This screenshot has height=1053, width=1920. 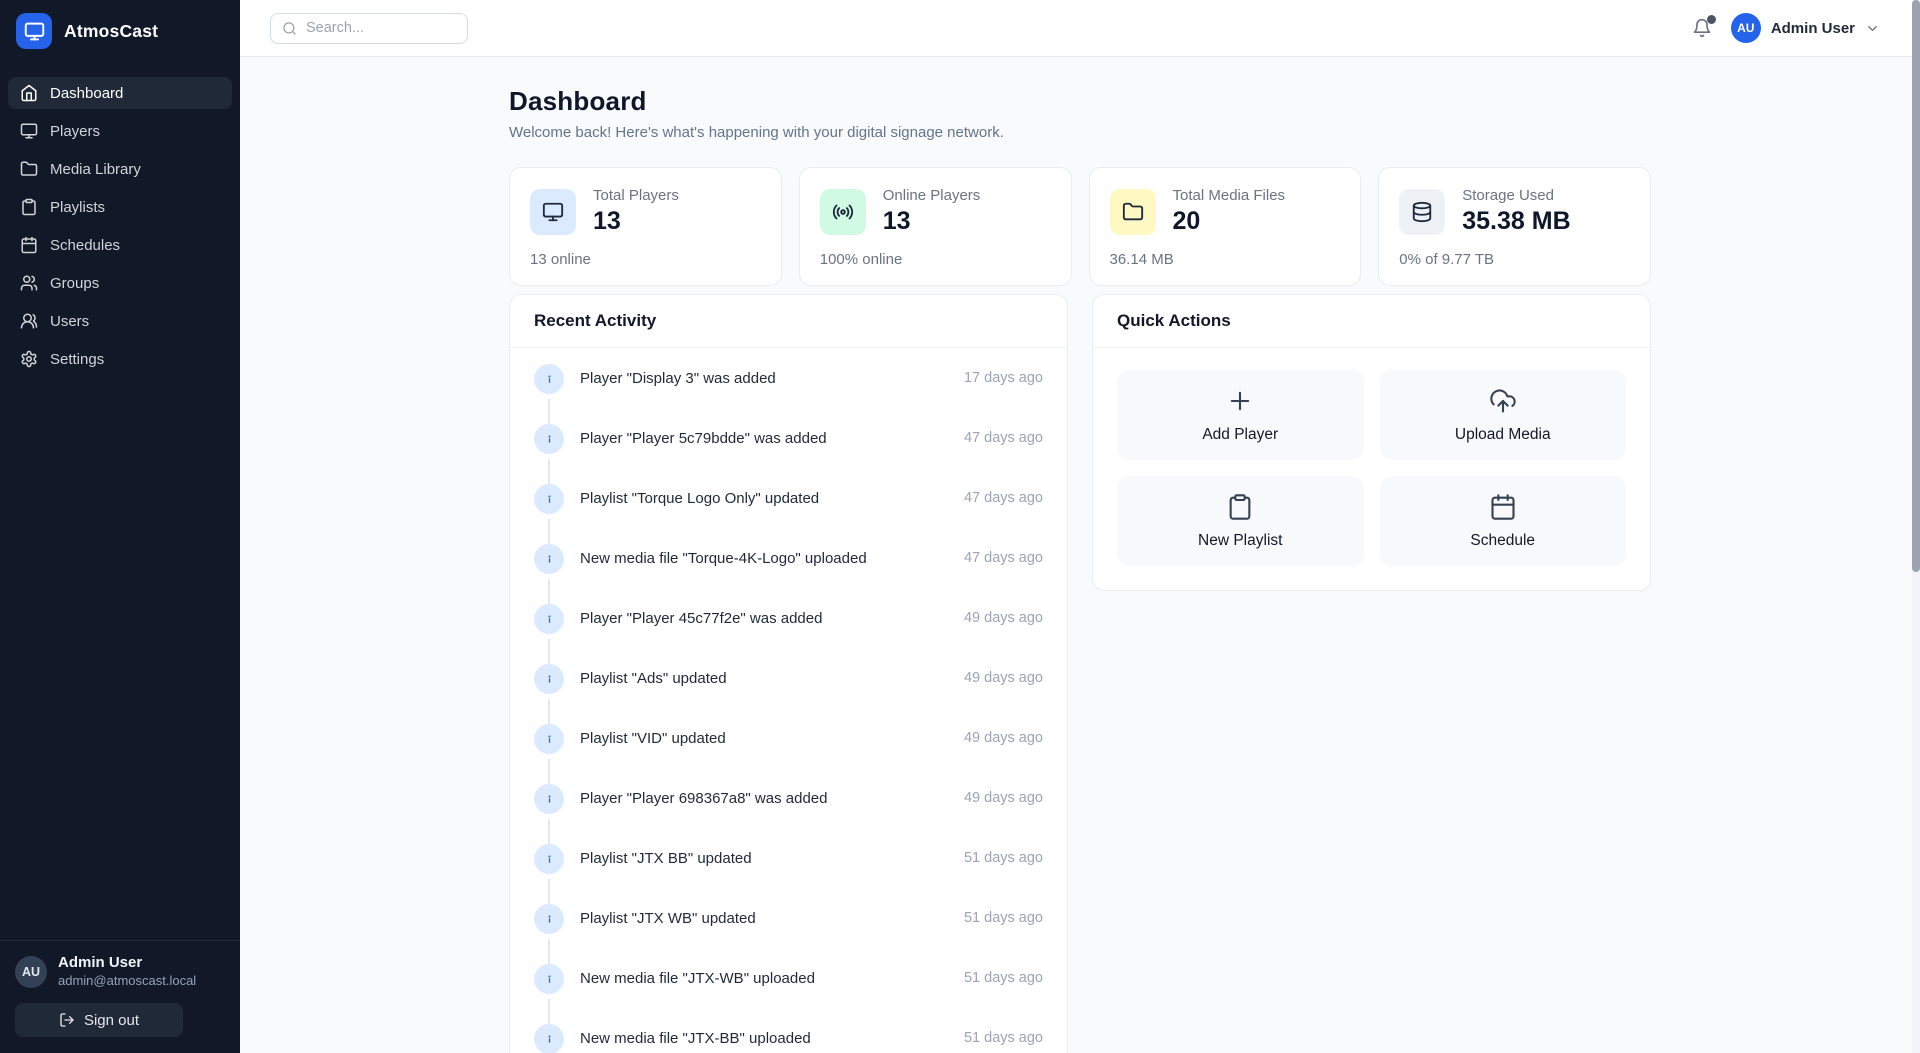 What do you see at coordinates (67, 1020) in the screenshot?
I see `logout-icon` at bounding box center [67, 1020].